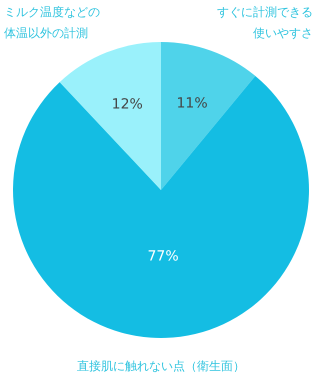 This screenshot has width=321, height=378. Describe the element at coordinates (163, 256) in the screenshot. I see `data-label: 77%` at that location.